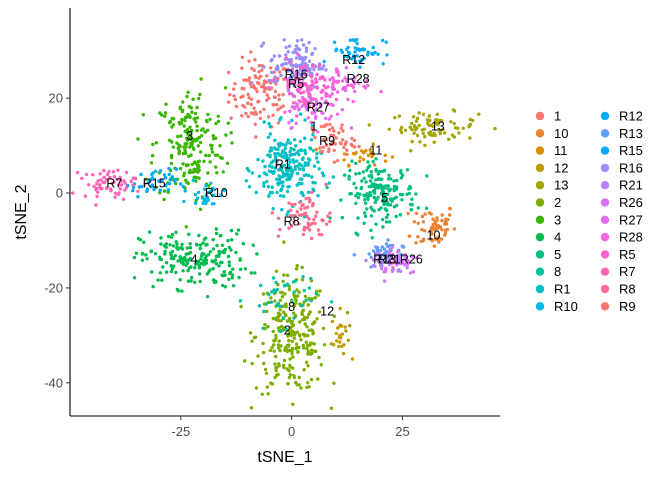 The height and width of the screenshot is (480, 672). Describe the element at coordinates (621, 150) in the screenshot. I see `legend-item: R15` at that location.